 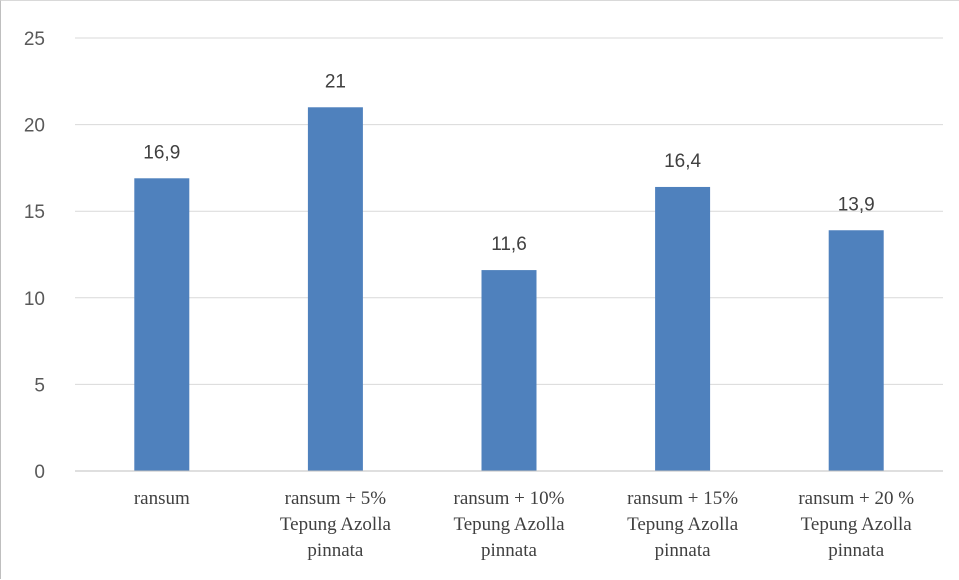 I want to click on y-tick-label: 20, so click(x=34, y=126).